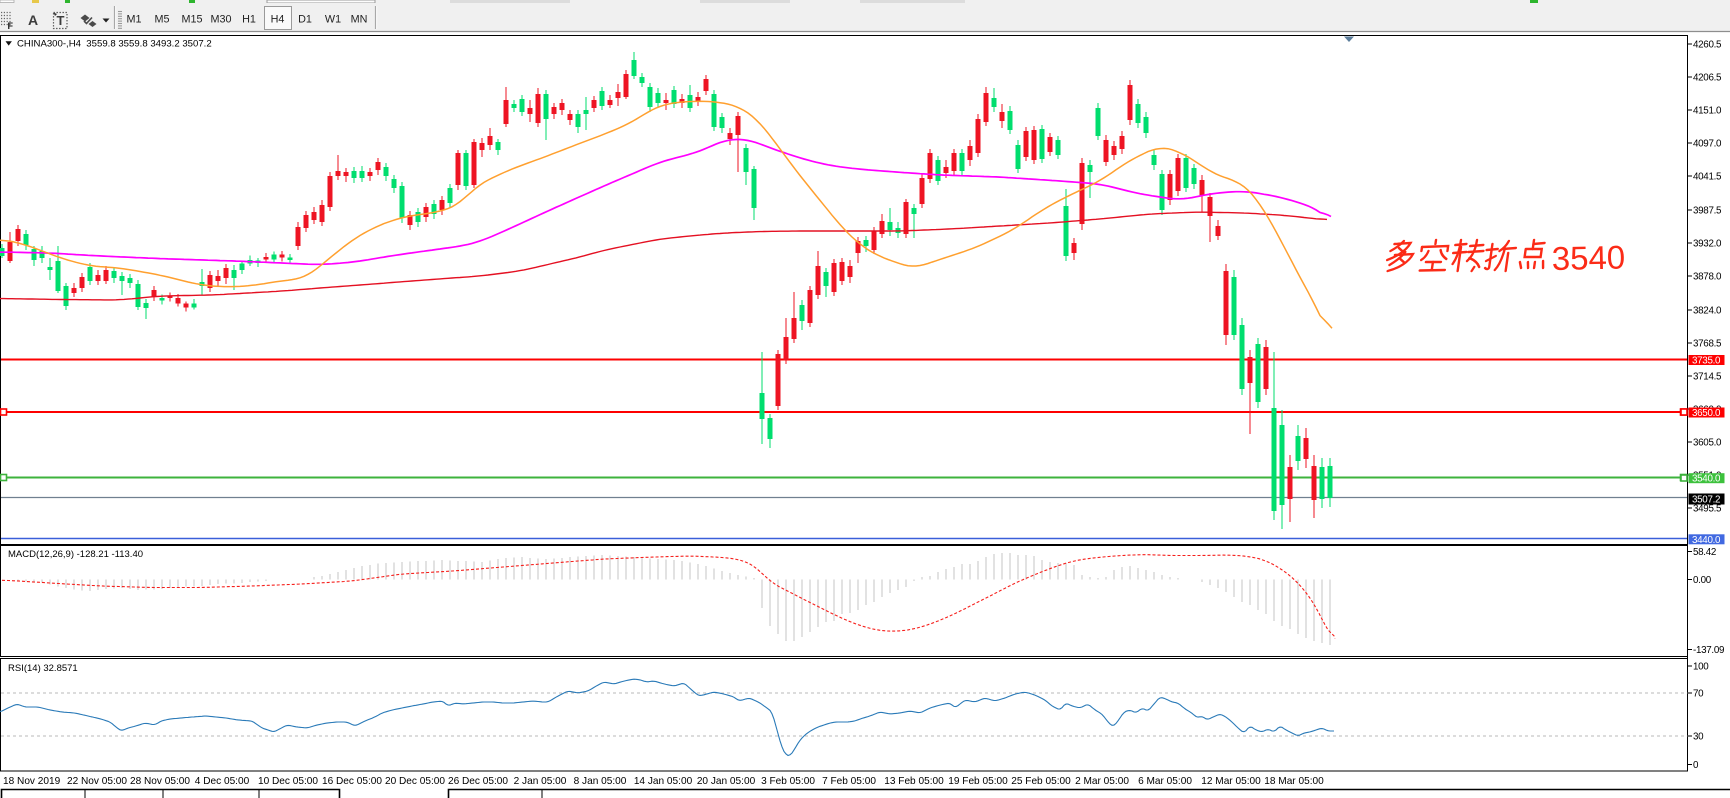 This screenshot has width=1730, height=798. What do you see at coordinates (1706, 479) in the screenshot?
I see `svg-text: 3540.0` at bounding box center [1706, 479].